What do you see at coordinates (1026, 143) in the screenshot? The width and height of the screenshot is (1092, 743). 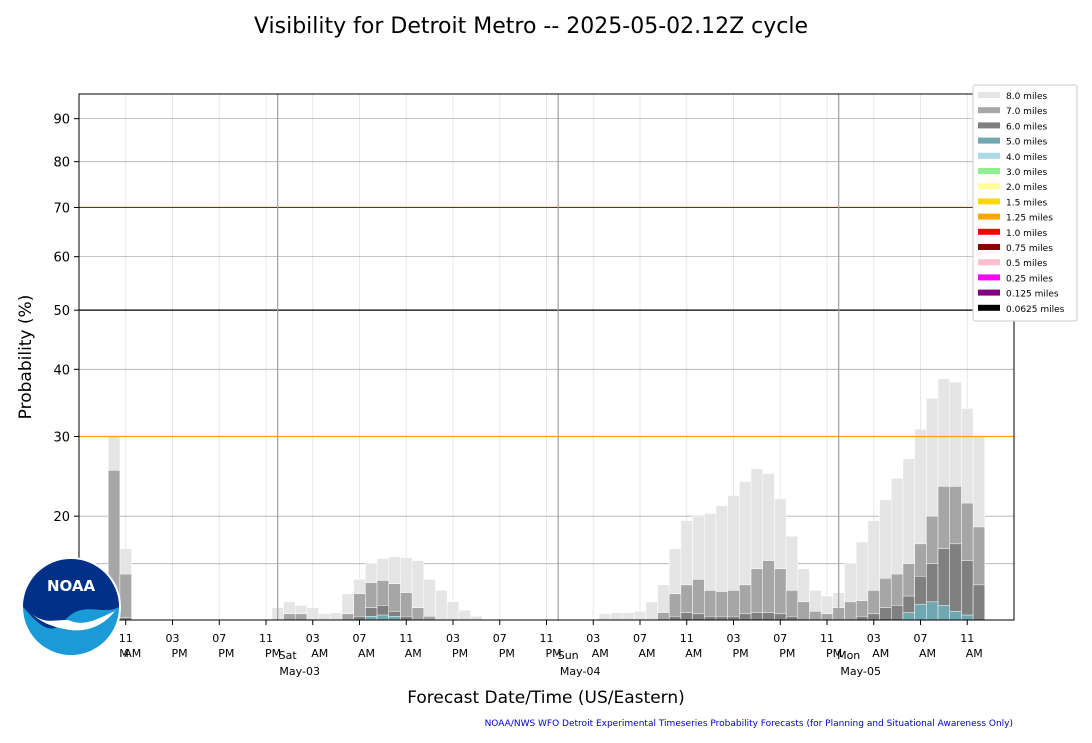 I see `legend-label: 5.0 miles` at bounding box center [1026, 143].